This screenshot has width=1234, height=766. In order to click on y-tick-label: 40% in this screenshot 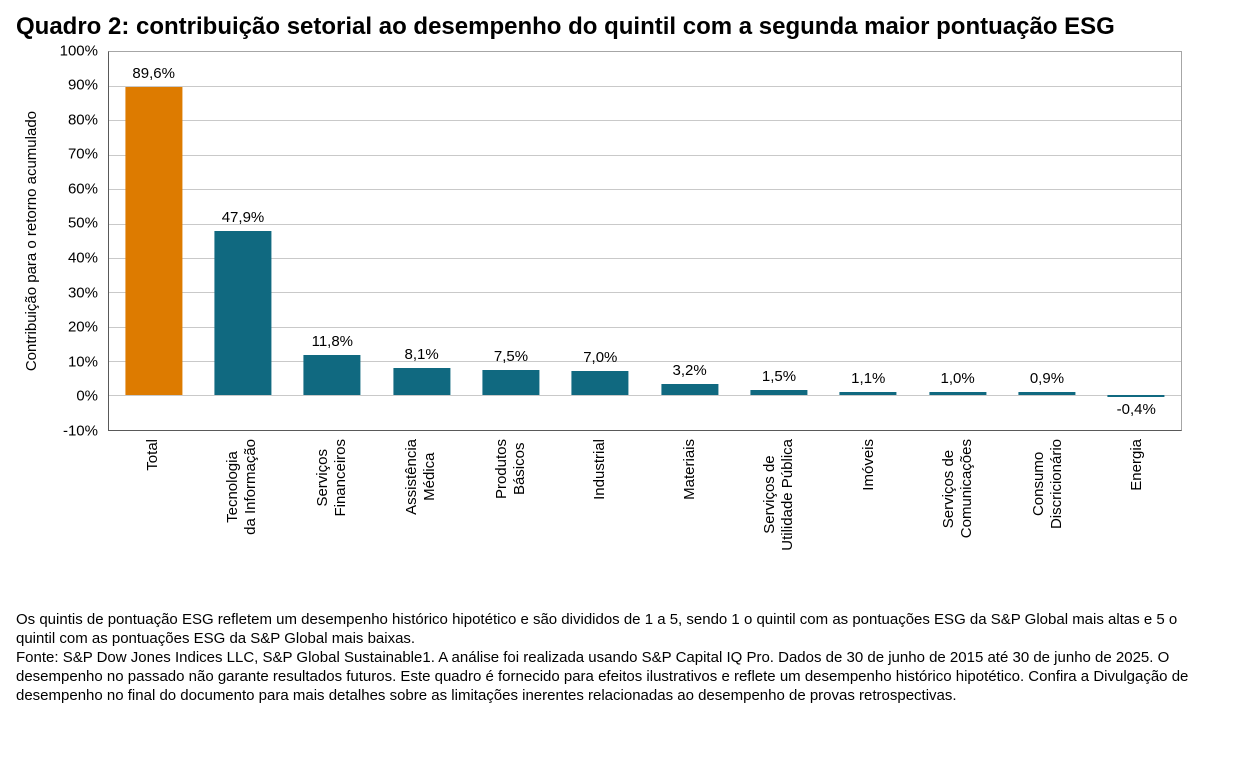, I will do `click(82, 258)`.